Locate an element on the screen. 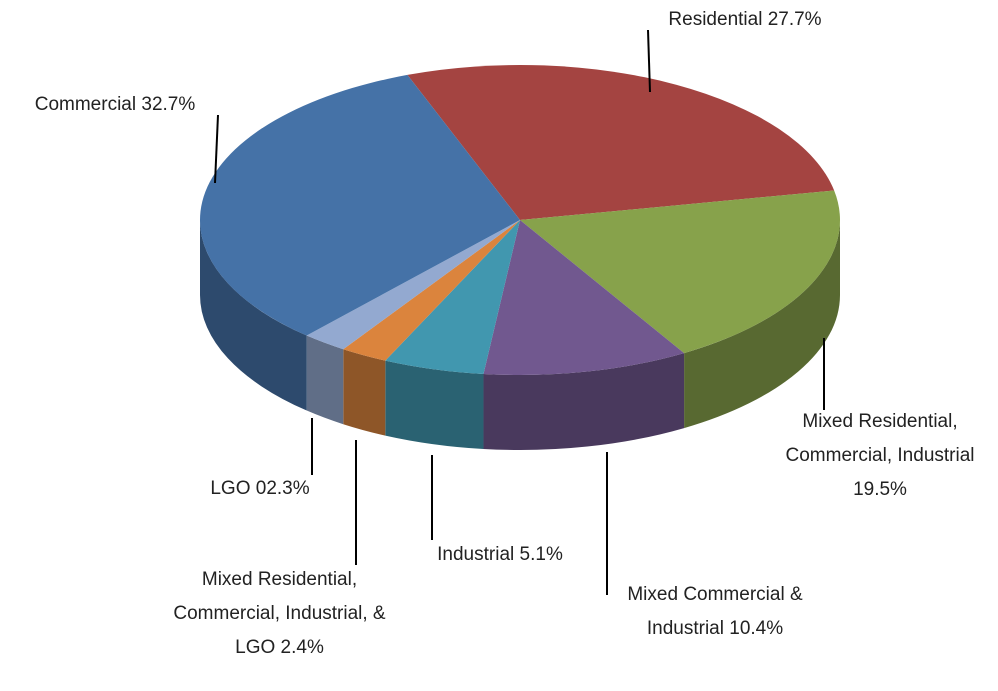 The height and width of the screenshot is (691, 998). category-name: Residential is located at coordinates (715, 19).